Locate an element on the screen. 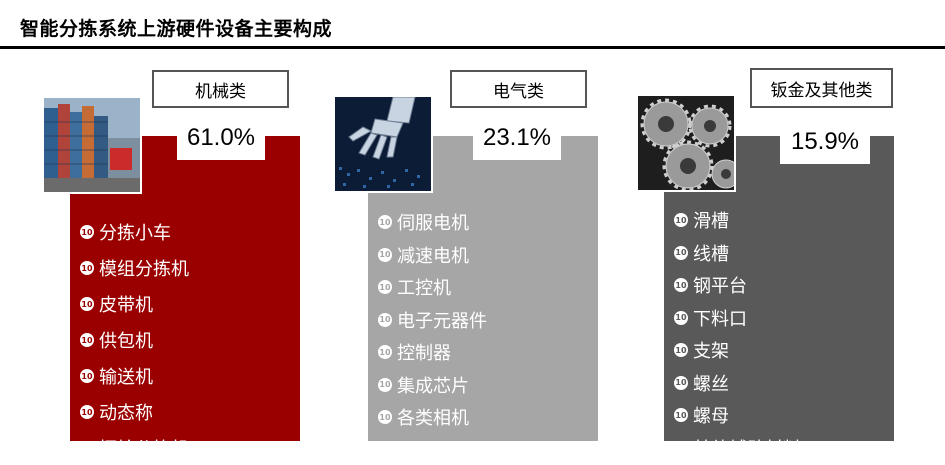  list-item: 10其他辅助材料 is located at coordinates (737, 436).